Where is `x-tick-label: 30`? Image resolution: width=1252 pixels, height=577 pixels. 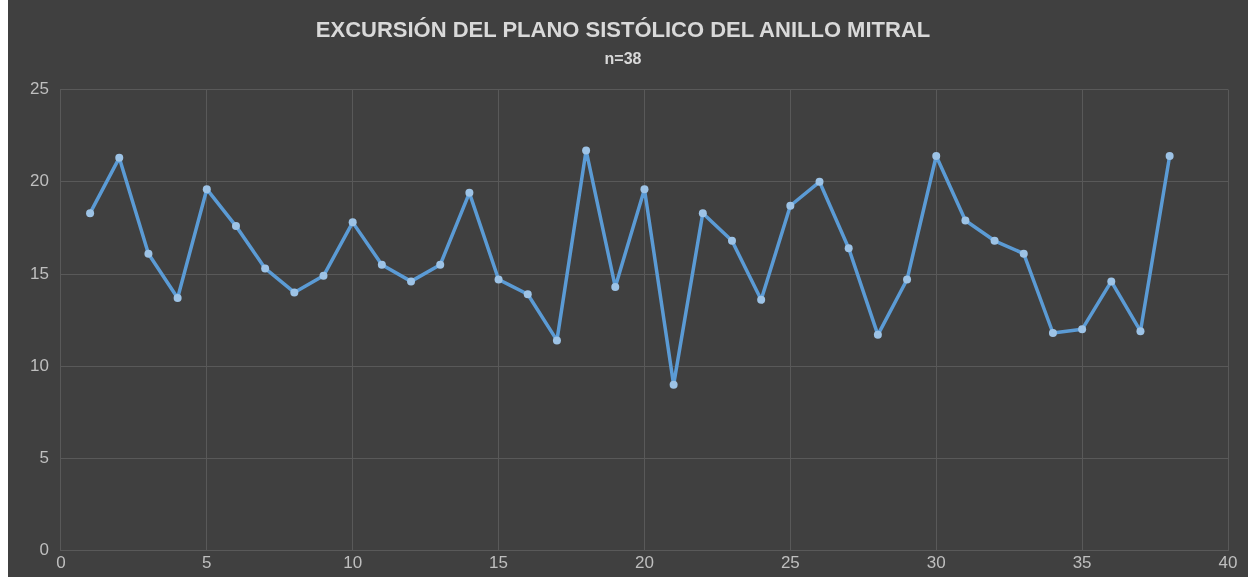
x-tick-label: 30 is located at coordinates (936, 563).